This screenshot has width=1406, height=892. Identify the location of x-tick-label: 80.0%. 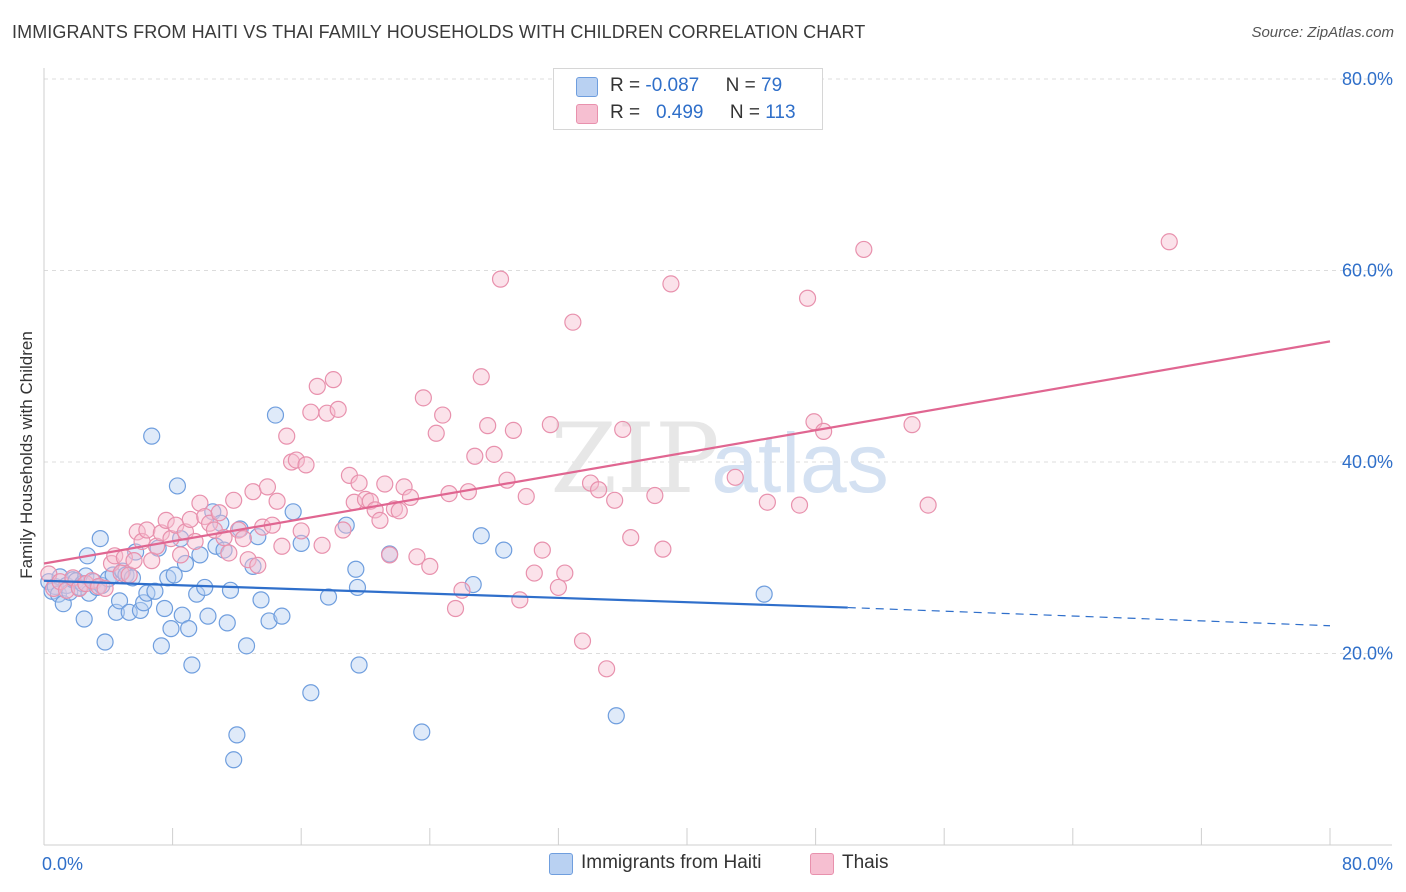
(1367, 864).